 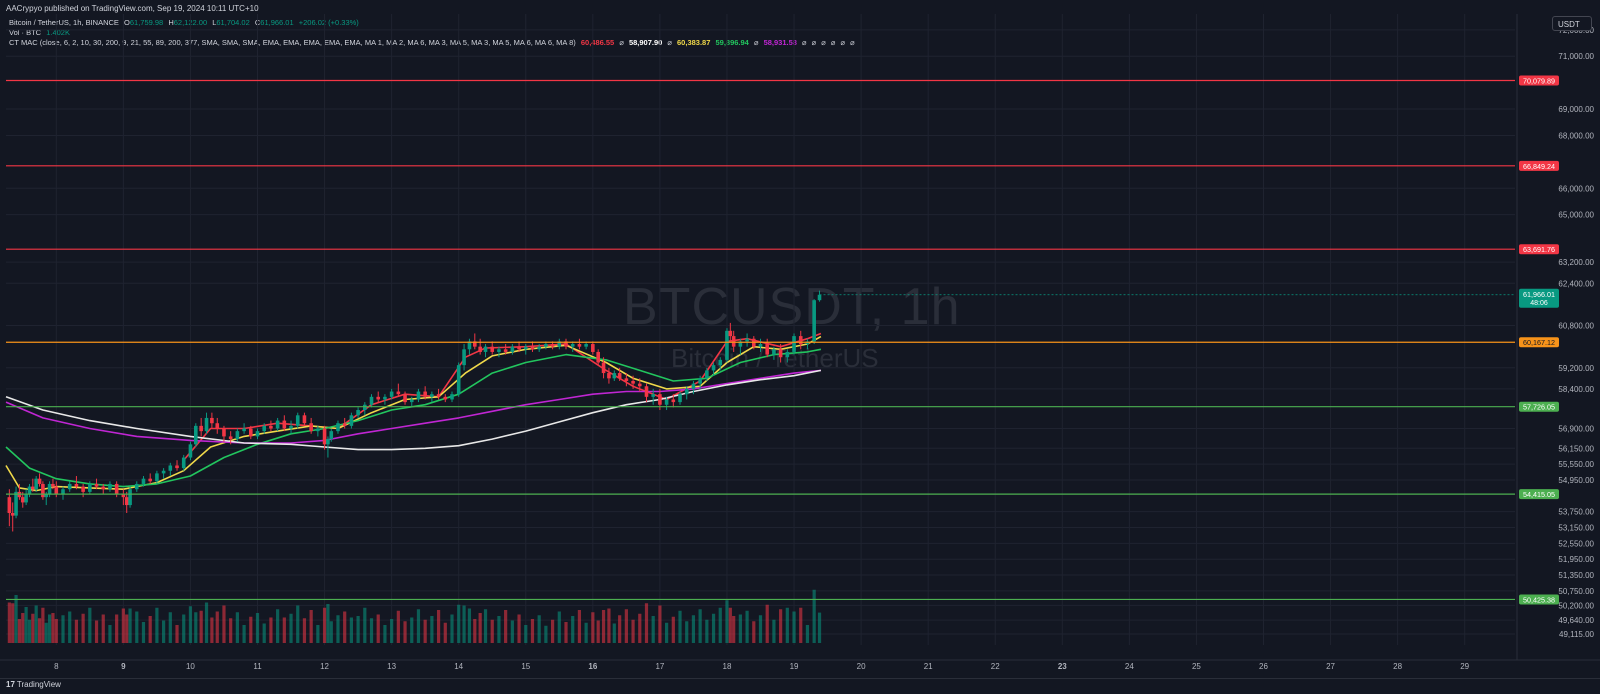 I want to click on price-tick-label: 50,200.00, so click(x=1576, y=605).